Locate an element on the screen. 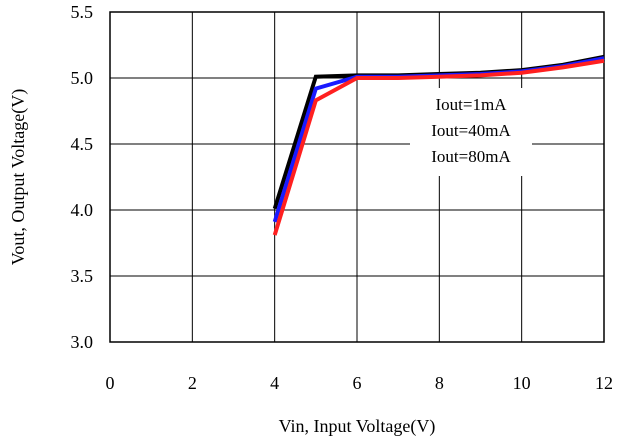 Image resolution: width=619 pixels, height=443 pixels. x-tick-label: 2 is located at coordinates (192, 383).